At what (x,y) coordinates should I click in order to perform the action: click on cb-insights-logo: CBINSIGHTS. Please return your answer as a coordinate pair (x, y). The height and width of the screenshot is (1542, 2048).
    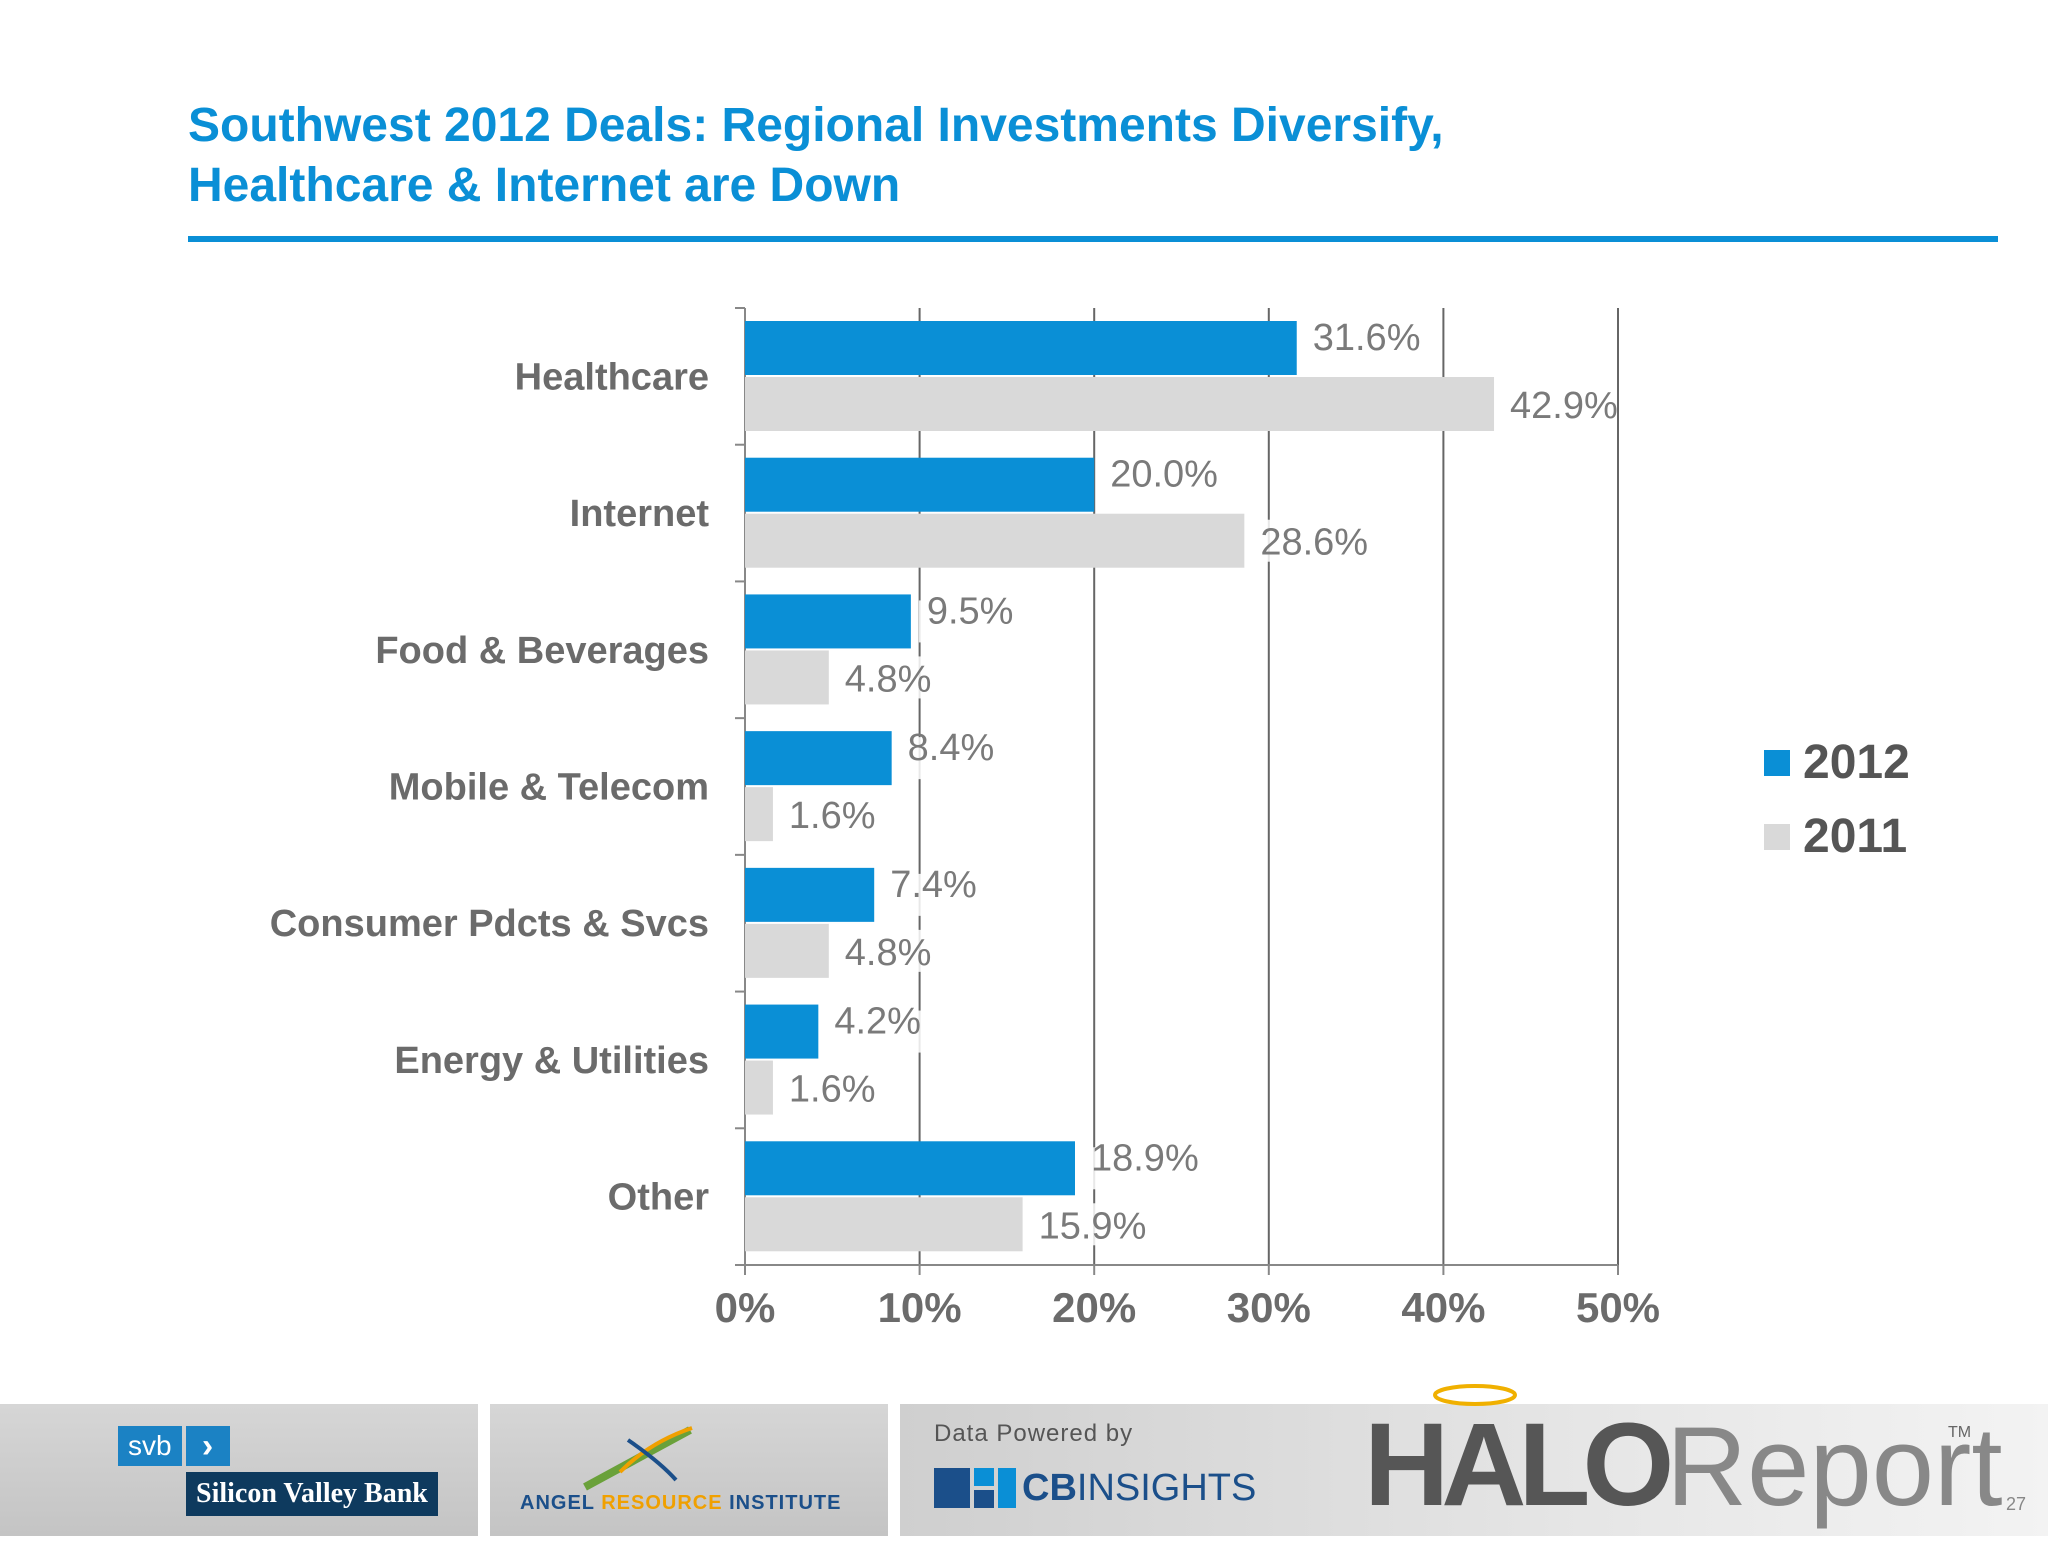
    Looking at the image, I should click on (1139, 1488).